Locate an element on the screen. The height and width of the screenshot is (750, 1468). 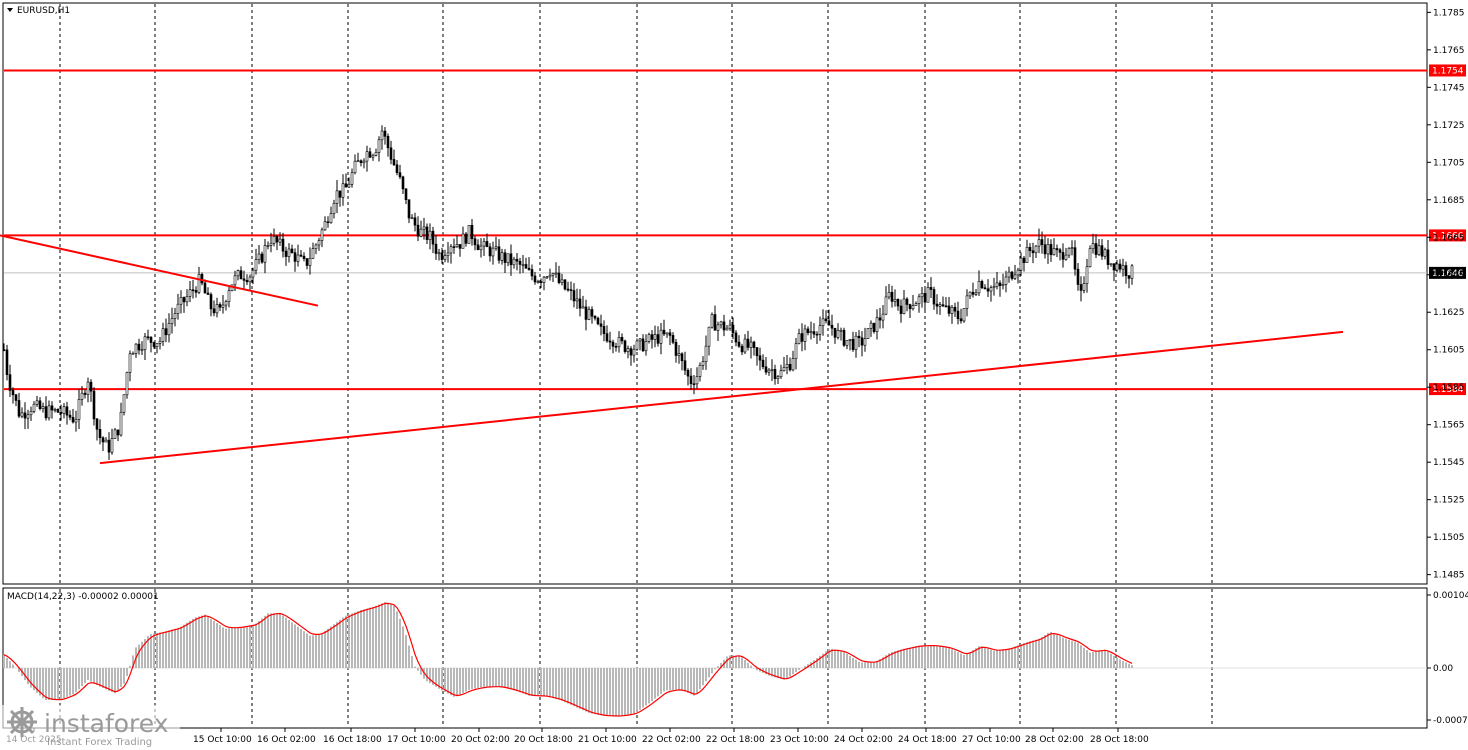
x-tick-label: 20 Oct 18:00 is located at coordinates (543, 740).